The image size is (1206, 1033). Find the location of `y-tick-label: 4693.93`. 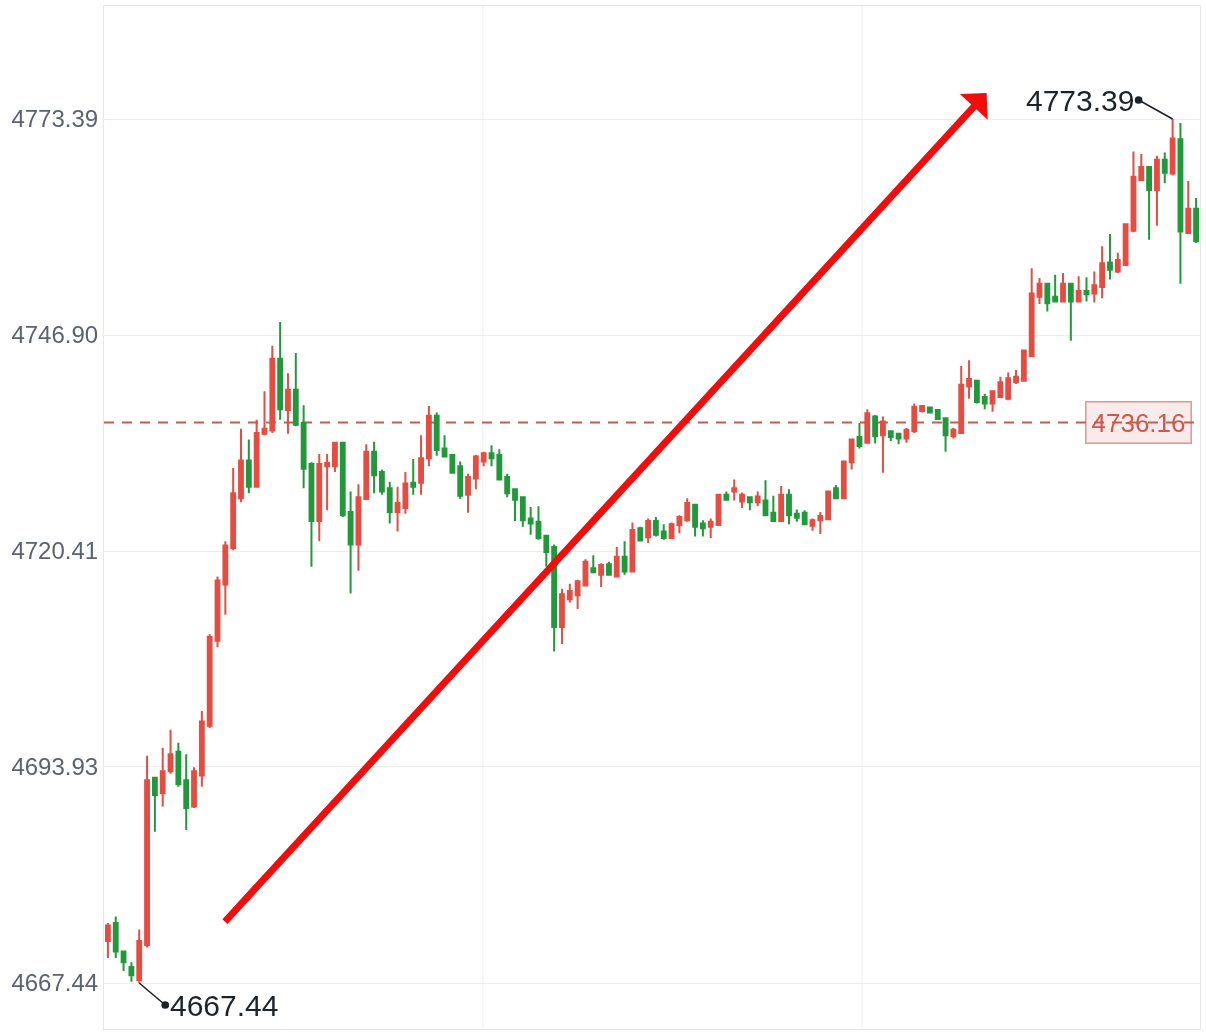

y-tick-label: 4693.93 is located at coordinates (55, 767).